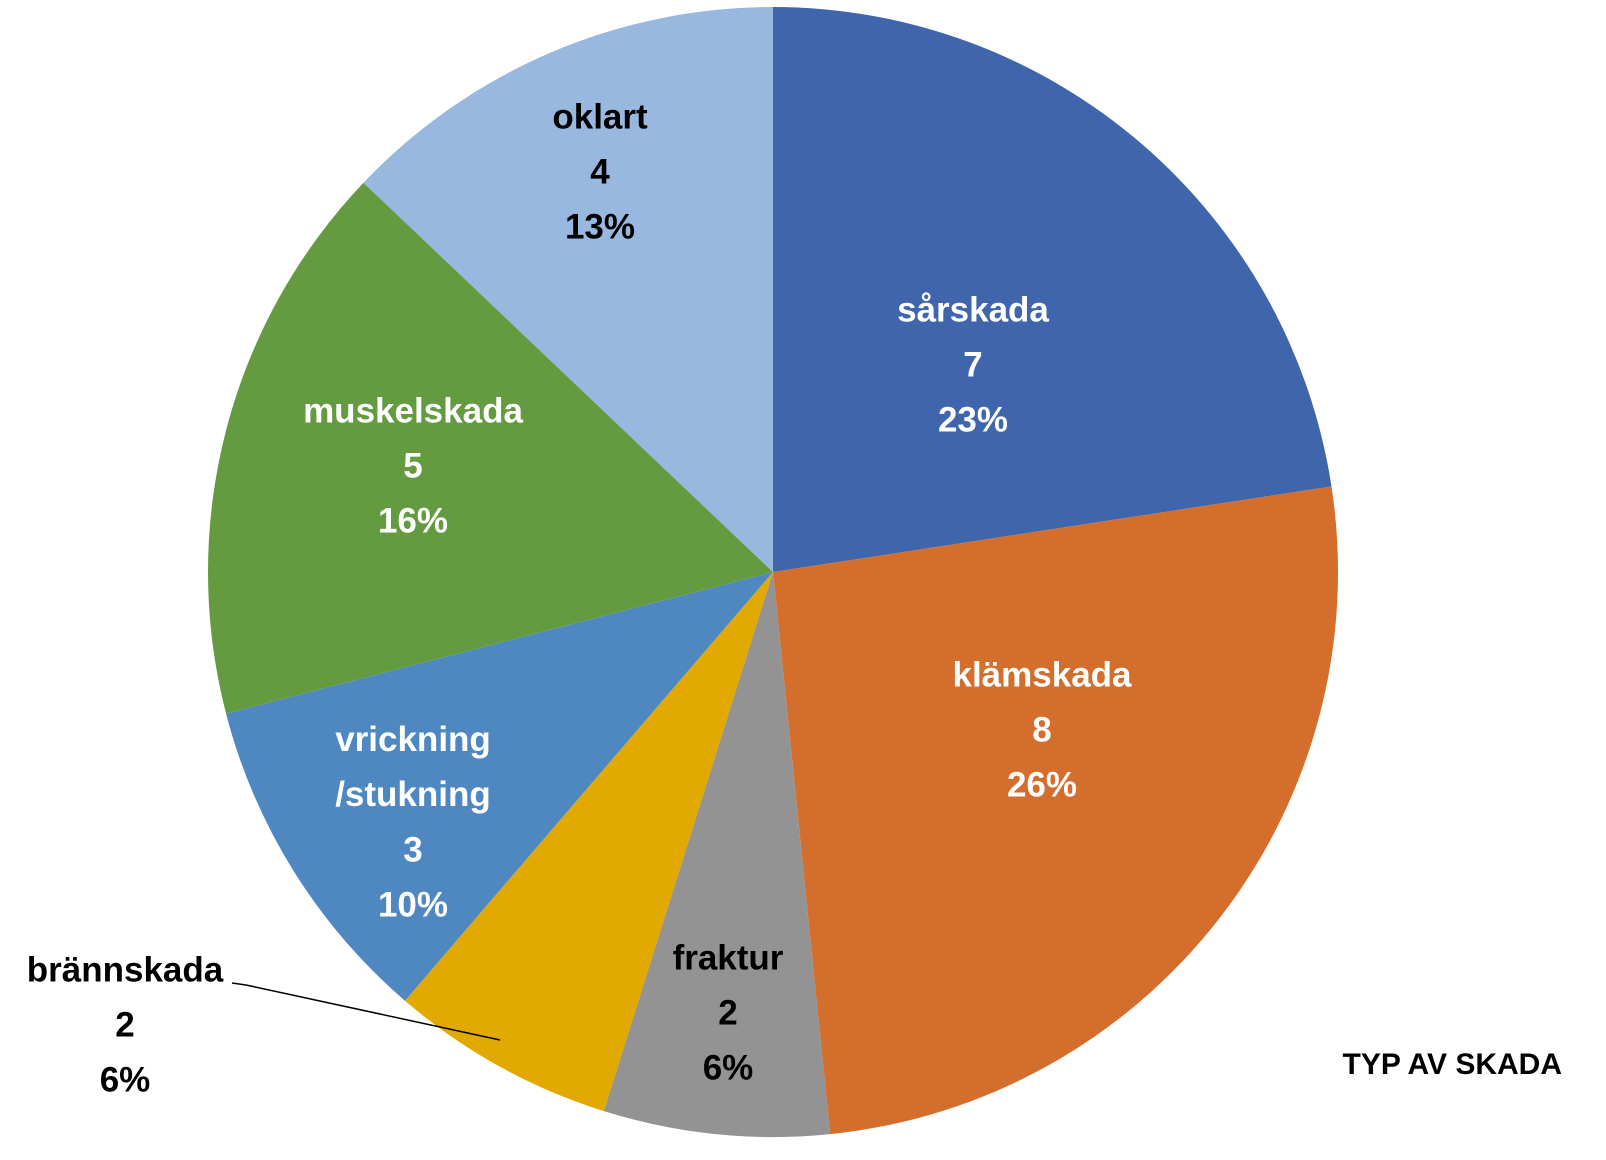 Image resolution: width=1606 pixels, height=1160 pixels. What do you see at coordinates (413, 411) in the screenshot?
I see `slice-label: muskelskada` at bounding box center [413, 411].